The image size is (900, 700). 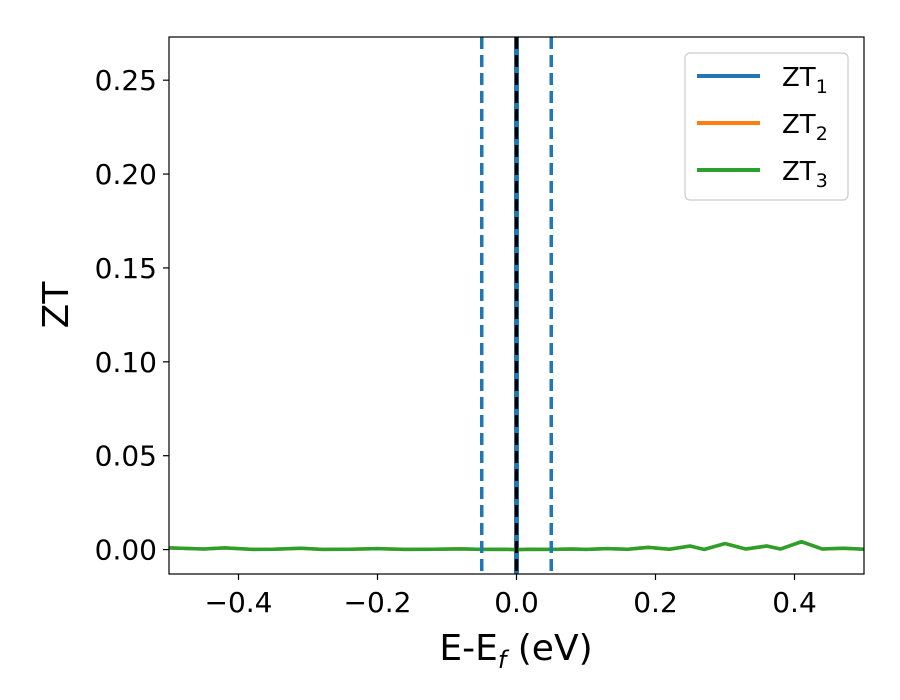 What do you see at coordinates (468, 648) in the screenshot?
I see `x-axis-title-main: E-E` at bounding box center [468, 648].